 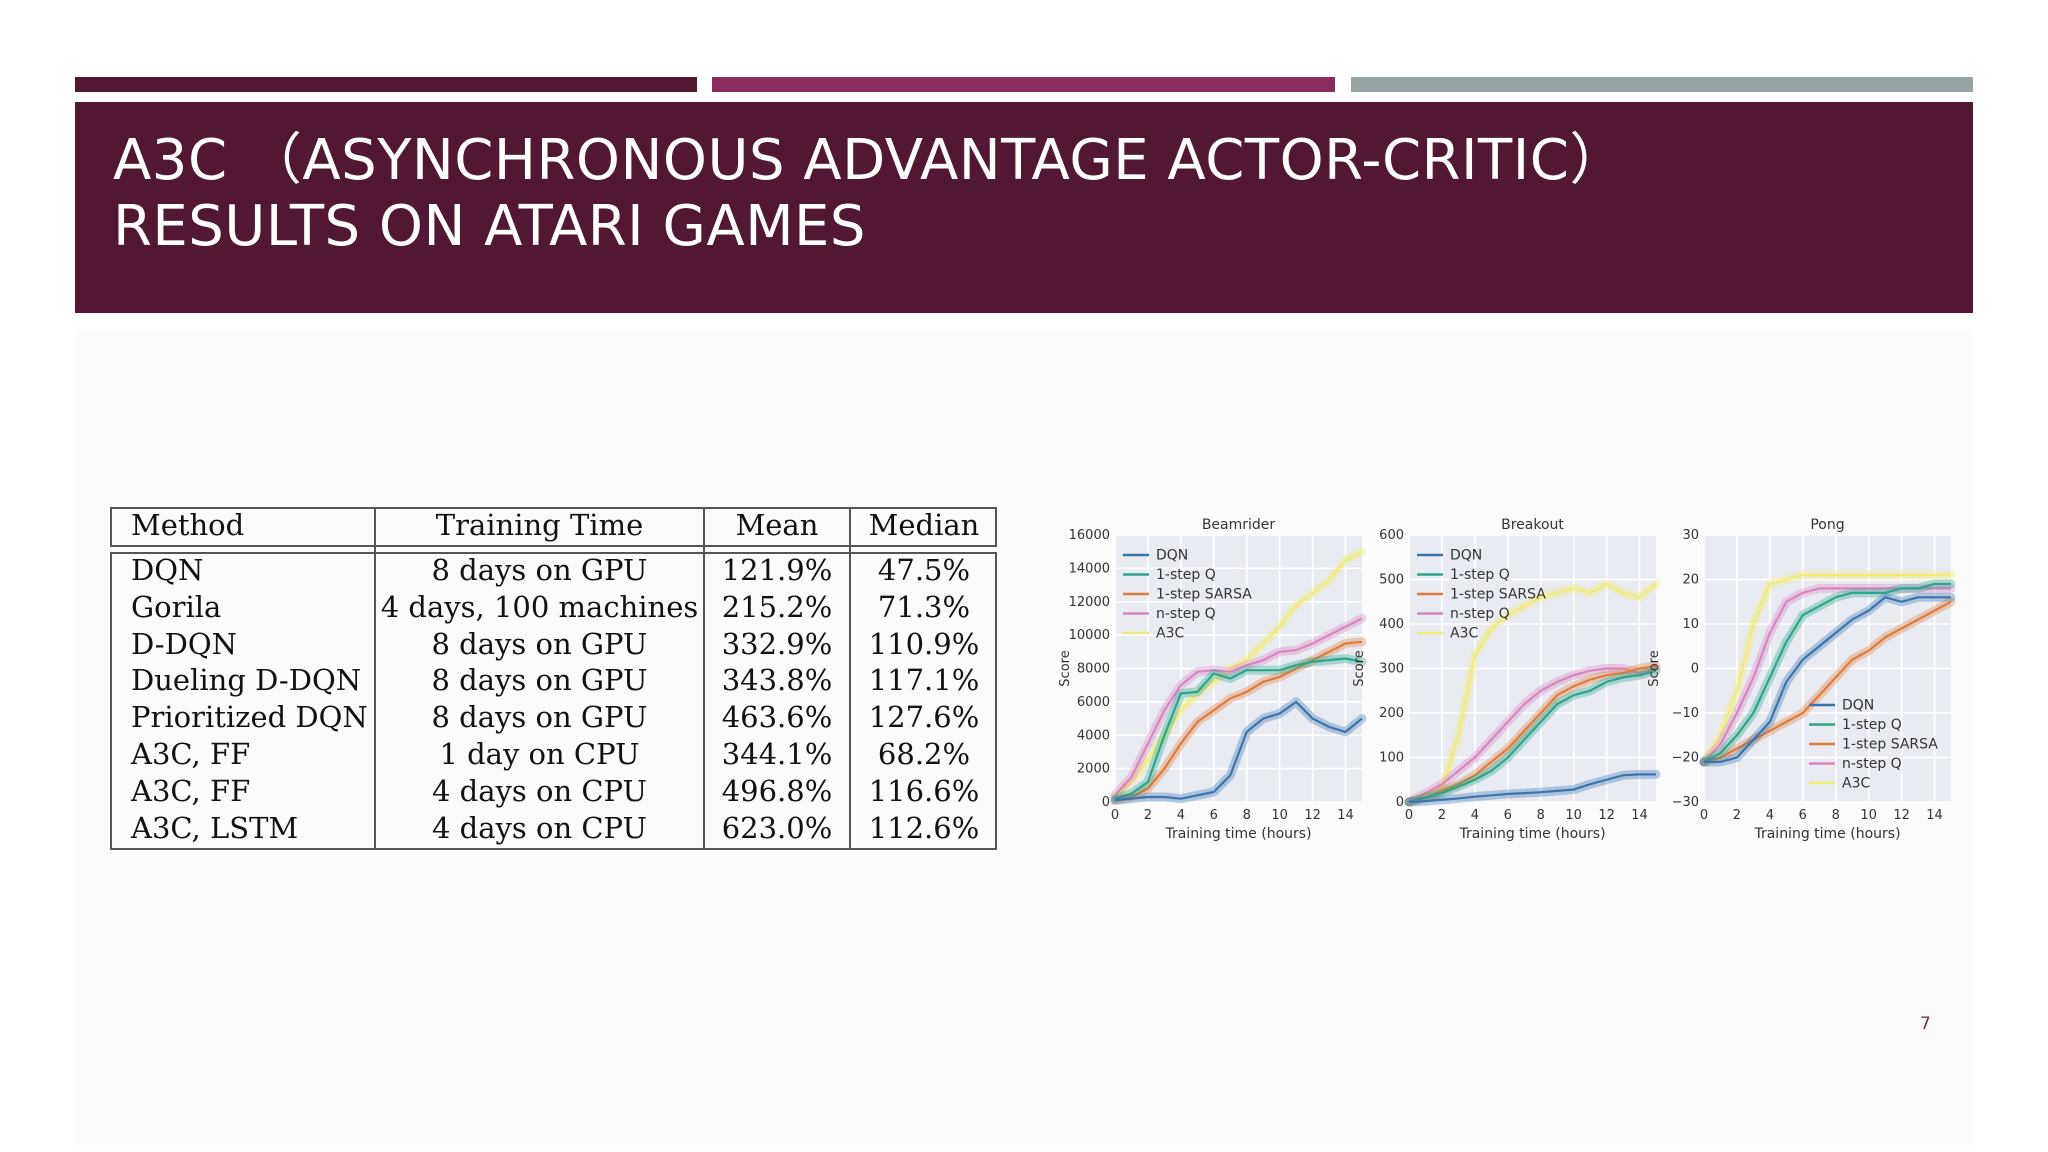 I want to click on table-cell: 623.0%, so click(x=777, y=827).